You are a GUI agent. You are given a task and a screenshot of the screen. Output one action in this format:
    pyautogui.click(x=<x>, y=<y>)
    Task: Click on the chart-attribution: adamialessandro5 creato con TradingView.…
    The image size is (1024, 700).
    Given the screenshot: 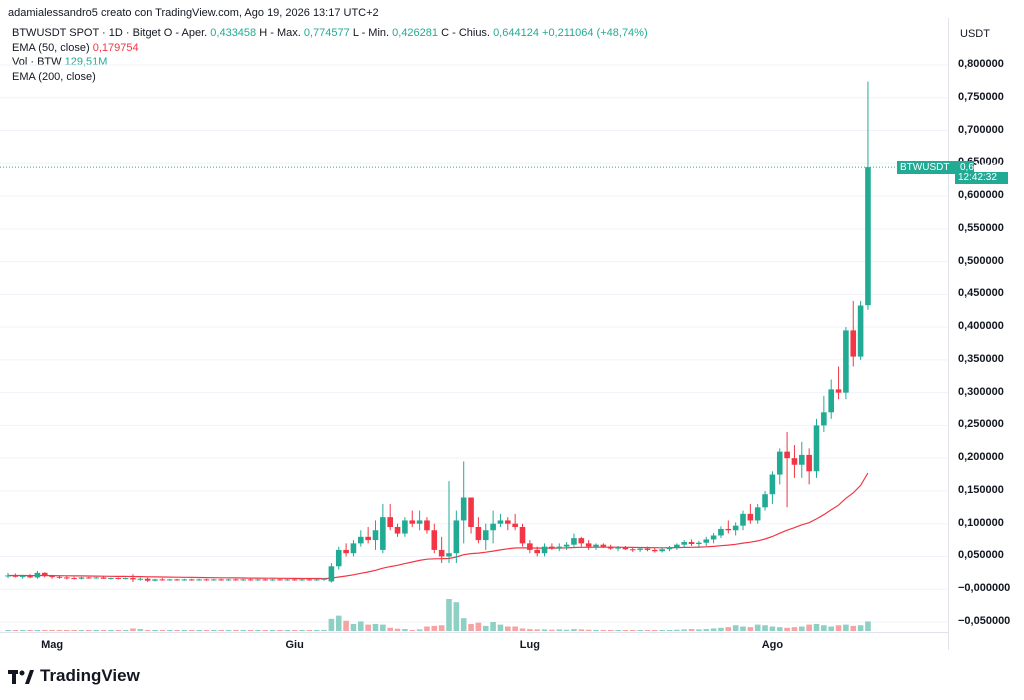 What is the action you would take?
    pyautogui.click(x=193, y=13)
    